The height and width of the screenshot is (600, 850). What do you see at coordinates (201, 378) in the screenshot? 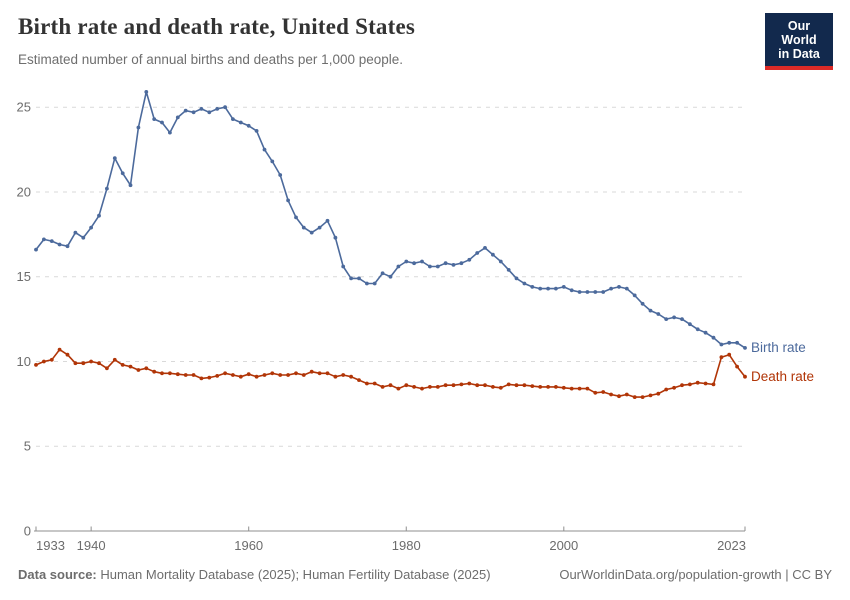
I see `death-rate-point-1954` at bounding box center [201, 378].